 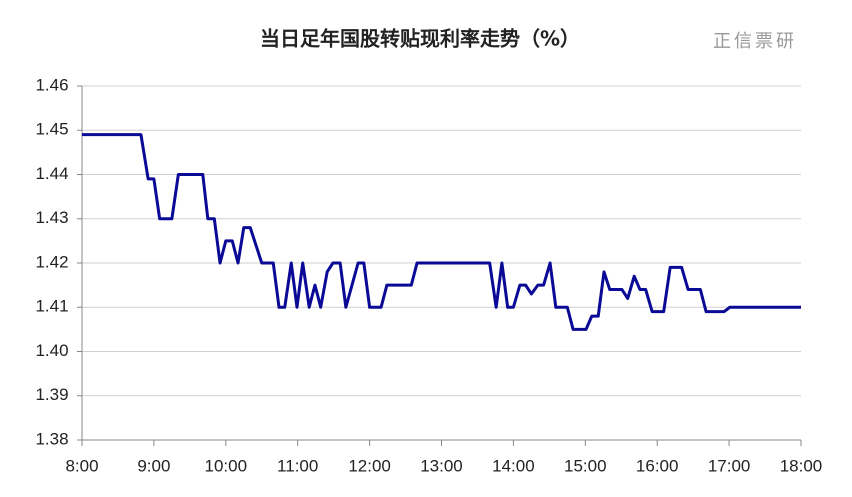 What do you see at coordinates (51, 173) in the screenshot?
I see `y-tick-label: 1.44` at bounding box center [51, 173].